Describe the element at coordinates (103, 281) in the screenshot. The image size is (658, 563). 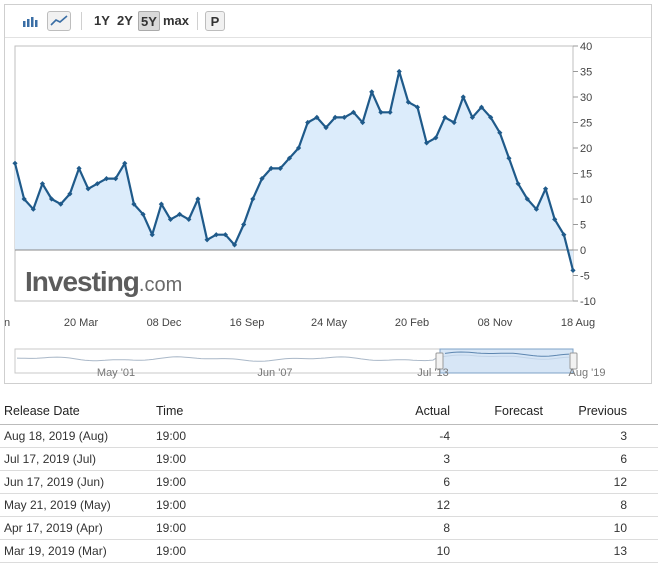
I see `investing-watermark: Investing.com` at that location.